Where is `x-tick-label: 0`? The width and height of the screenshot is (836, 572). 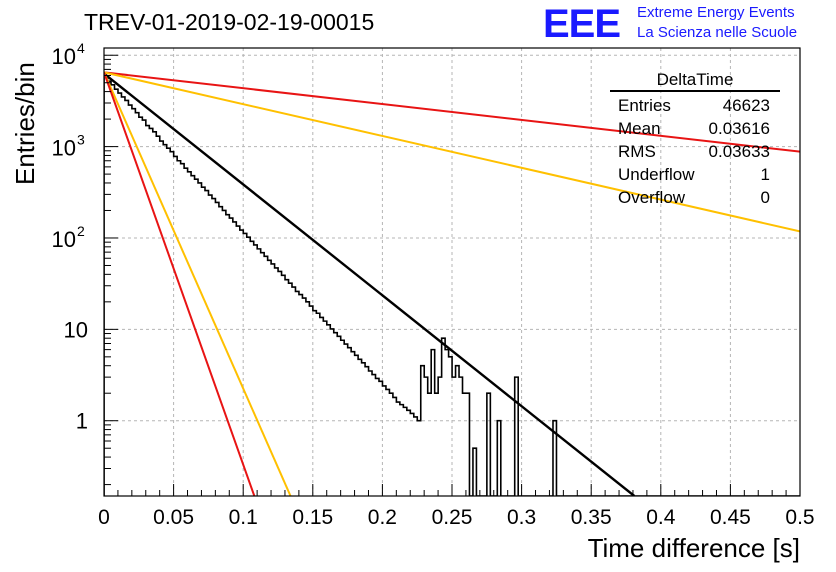 x-tick-label: 0 is located at coordinates (104, 517).